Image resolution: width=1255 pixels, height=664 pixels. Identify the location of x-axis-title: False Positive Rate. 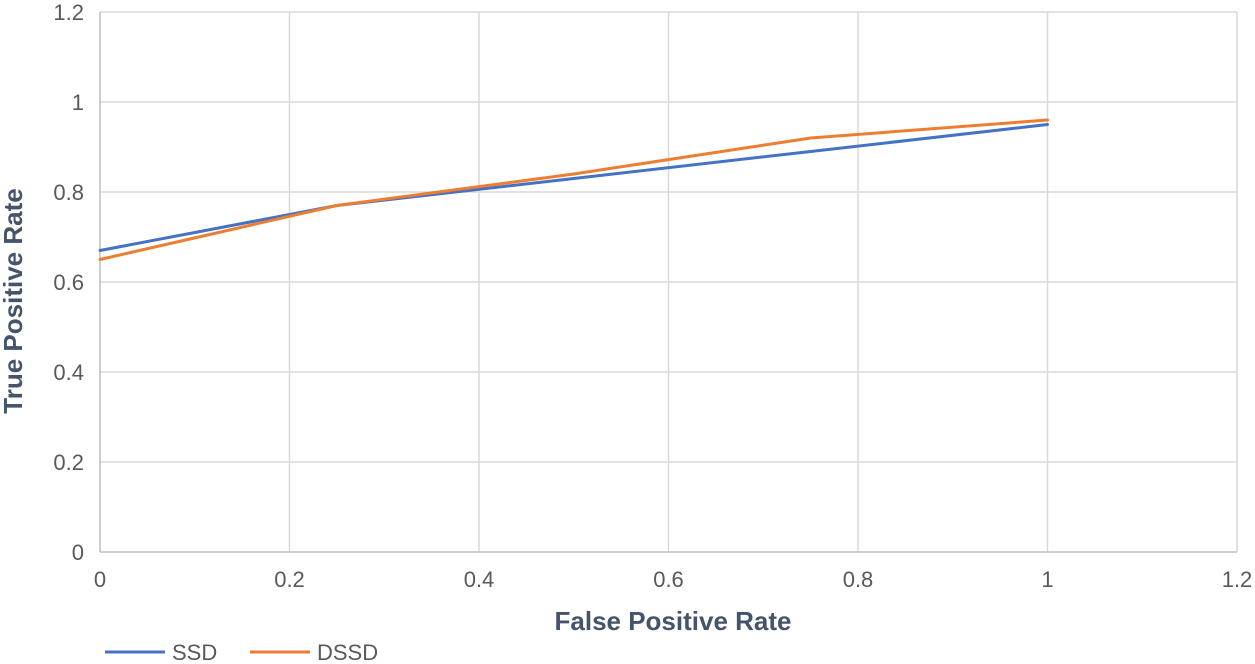
(673, 621).